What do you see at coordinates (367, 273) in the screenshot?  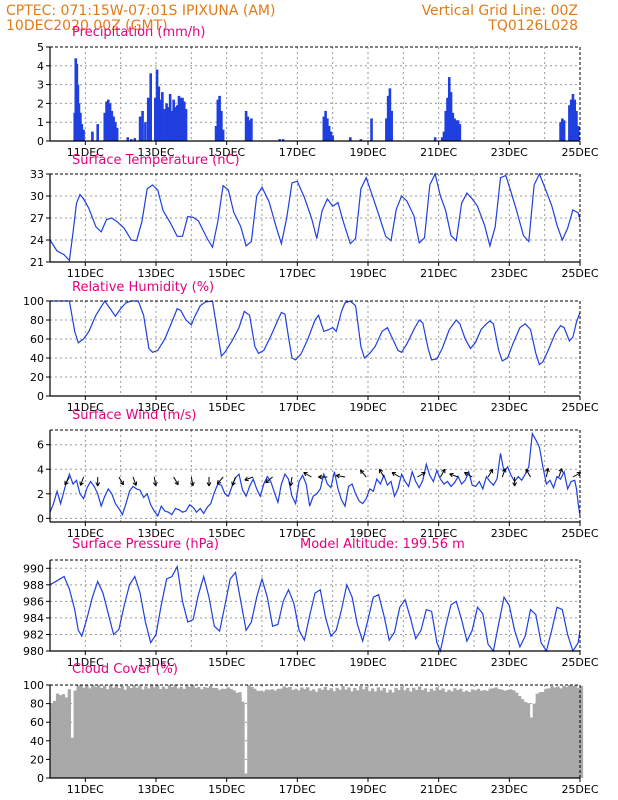 I see `temperature-xtick-label: 19DEC` at bounding box center [367, 273].